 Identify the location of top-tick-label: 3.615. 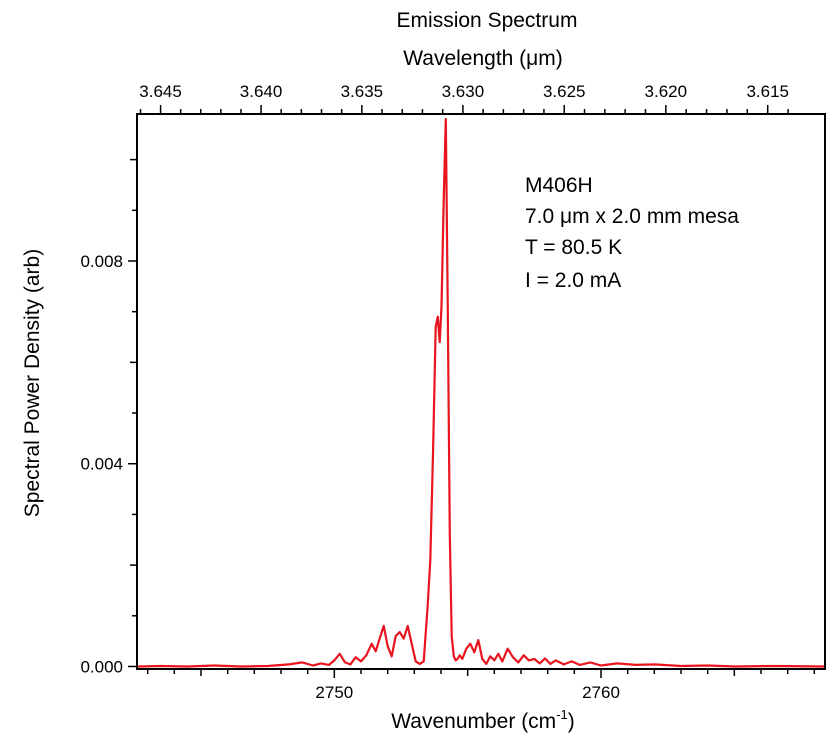
(767, 91).